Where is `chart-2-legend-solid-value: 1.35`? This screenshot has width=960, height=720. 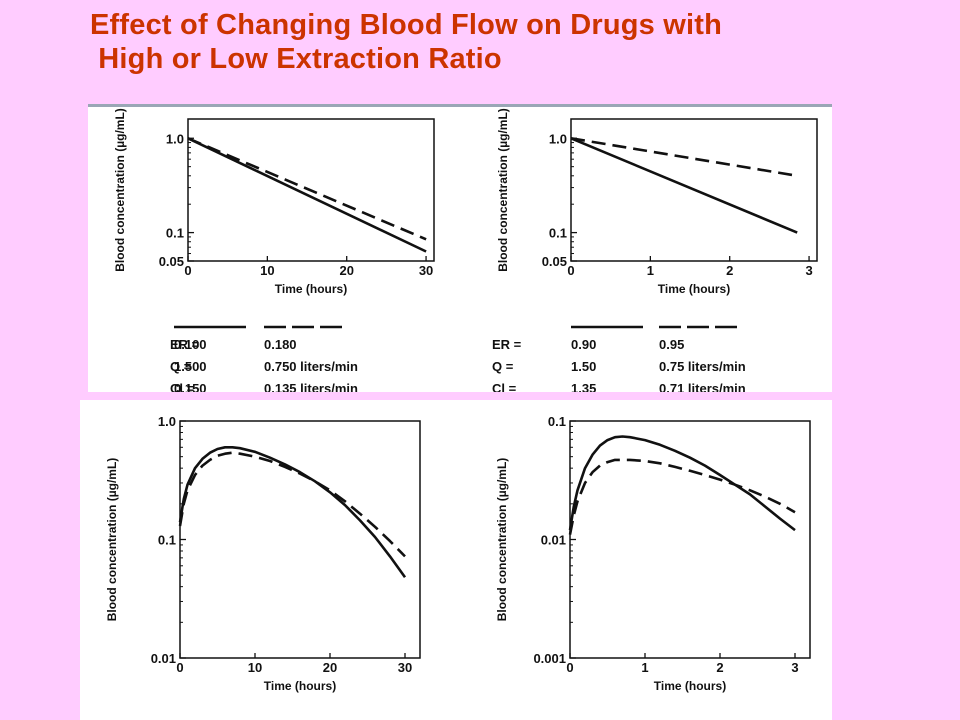 chart-2-legend-solid-value: 1.35 is located at coordinates (583, 386).